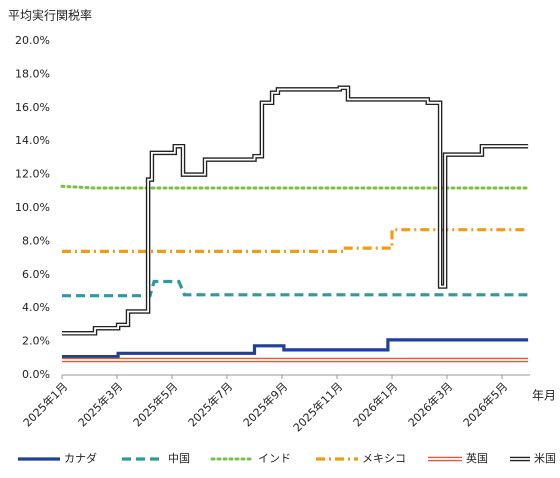 The height and width of the screenshot is (478, 560). I want to click on x-tick-label: 2026年3月, so click(430, 404).